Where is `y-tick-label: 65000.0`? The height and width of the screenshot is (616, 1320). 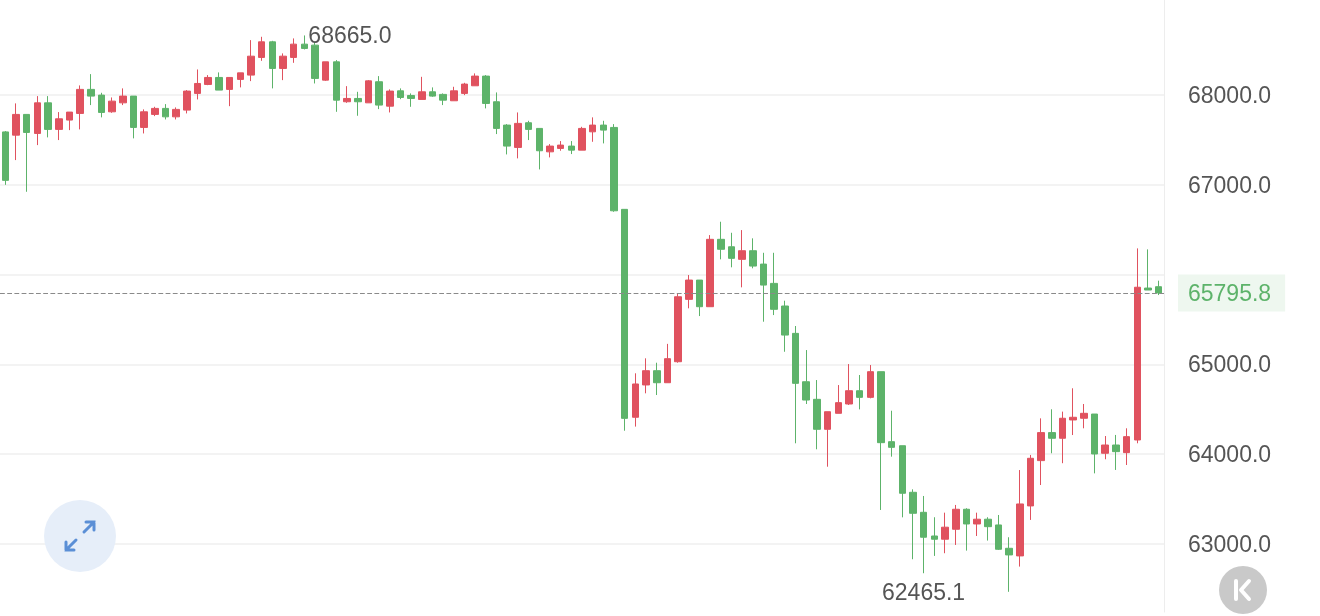 y-tick-label: 65000.0 is located at coordinates (1230, 364).